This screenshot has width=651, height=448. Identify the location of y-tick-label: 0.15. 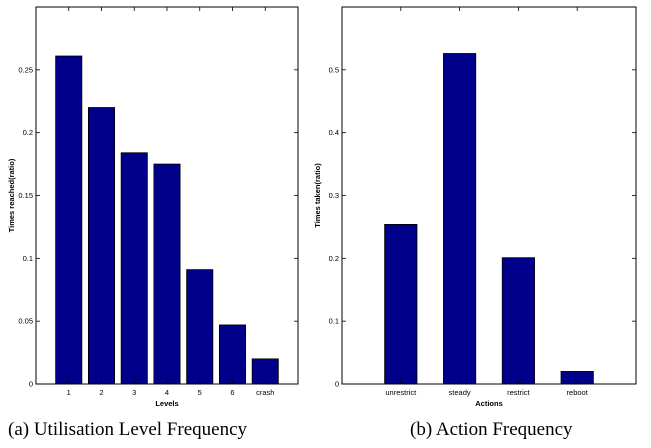
(25, 195).